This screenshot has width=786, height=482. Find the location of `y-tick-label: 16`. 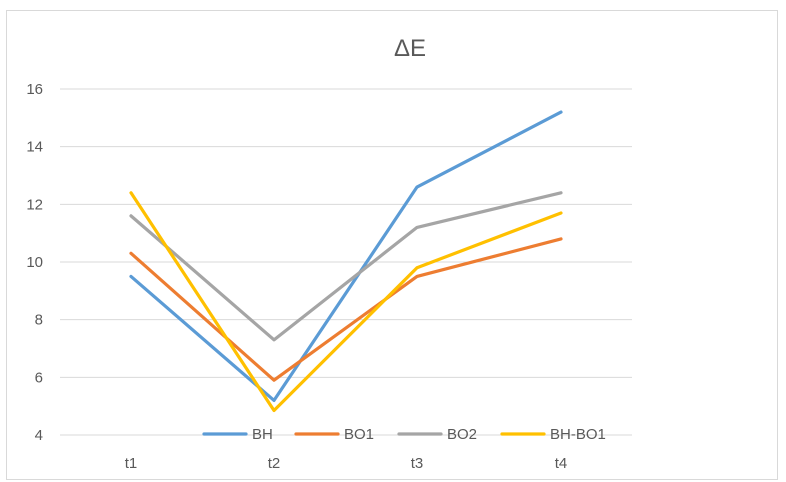

y-tick-label: 16 is located at coordinates (34, 89).